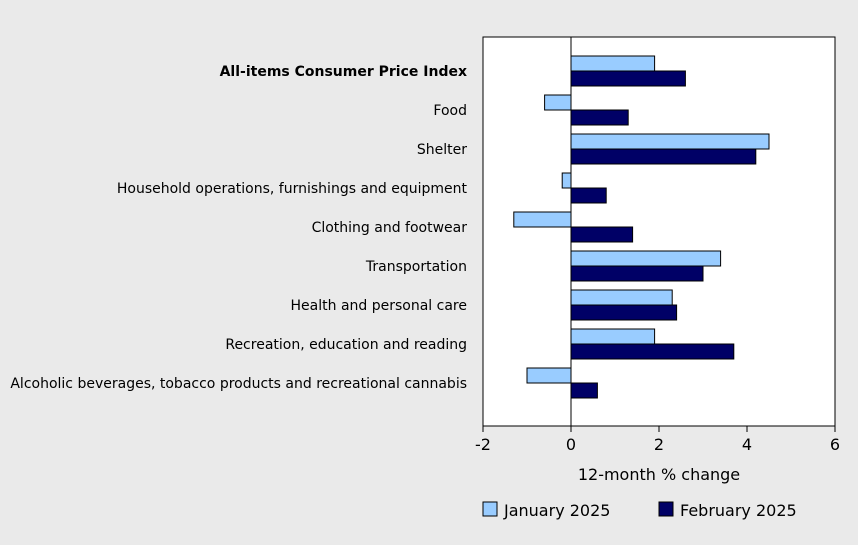 This screenshot has height=545, width=858. I want to click on category-label: Recreation, education and reading, so click(346, 345).